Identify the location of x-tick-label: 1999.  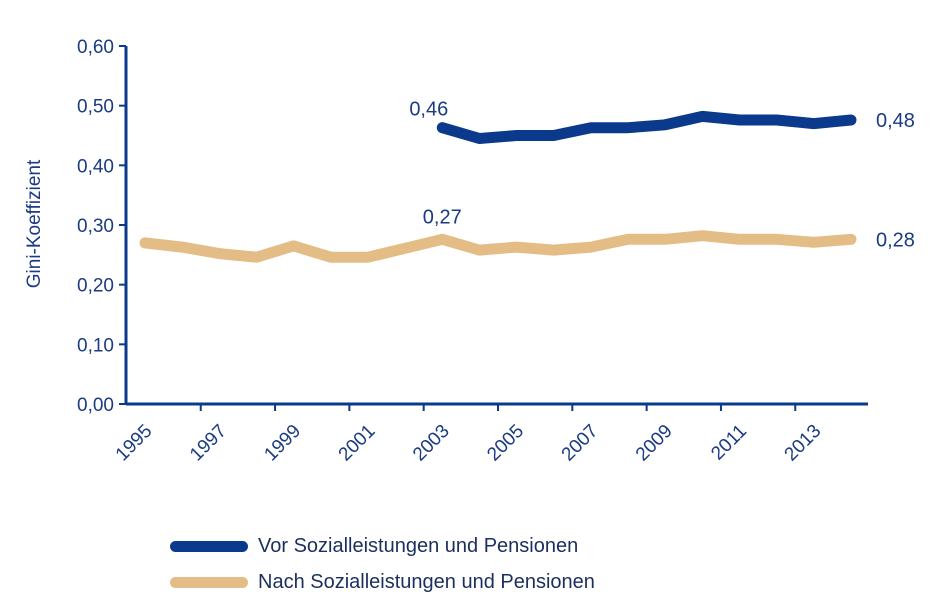
(282, 443).